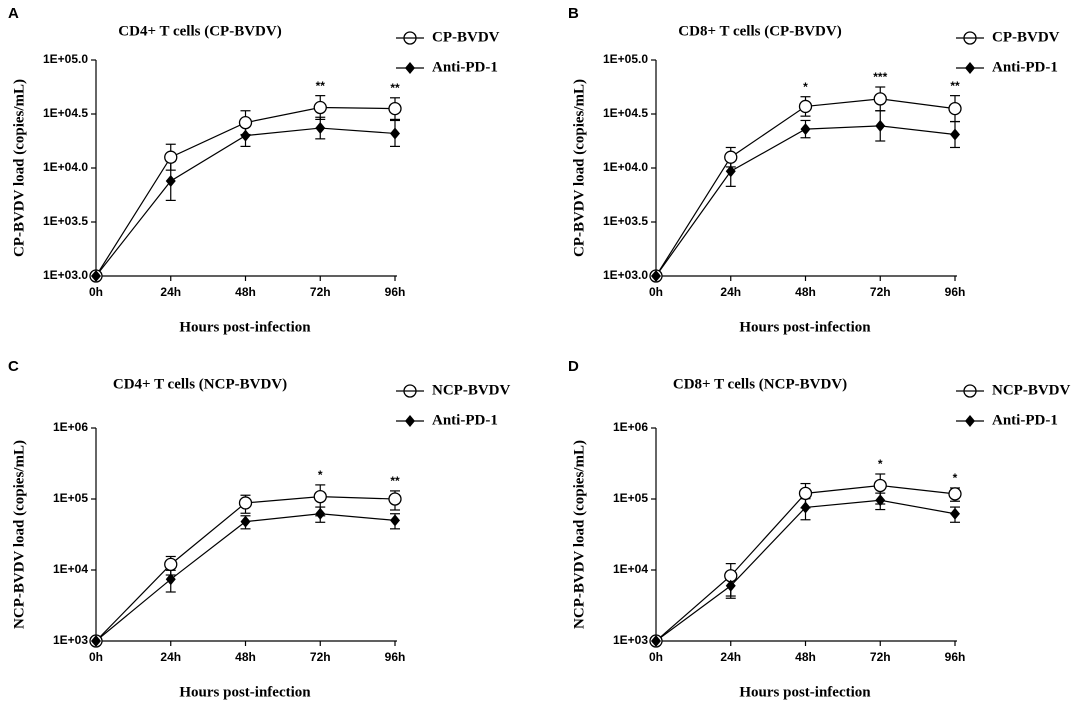 Image resolution: width=1084 pixels, height=707 pixels. I want to click on y-tick-label: 1E+03.0, so click(625, 275).